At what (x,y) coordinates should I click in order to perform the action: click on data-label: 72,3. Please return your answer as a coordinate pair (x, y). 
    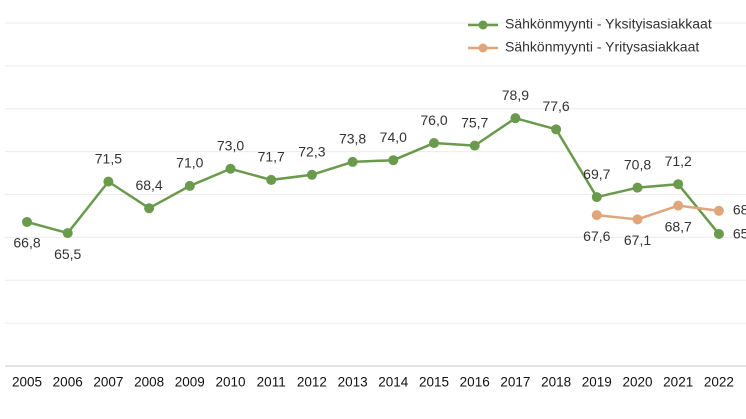
    Looking at the image, I should click on (311, 151).